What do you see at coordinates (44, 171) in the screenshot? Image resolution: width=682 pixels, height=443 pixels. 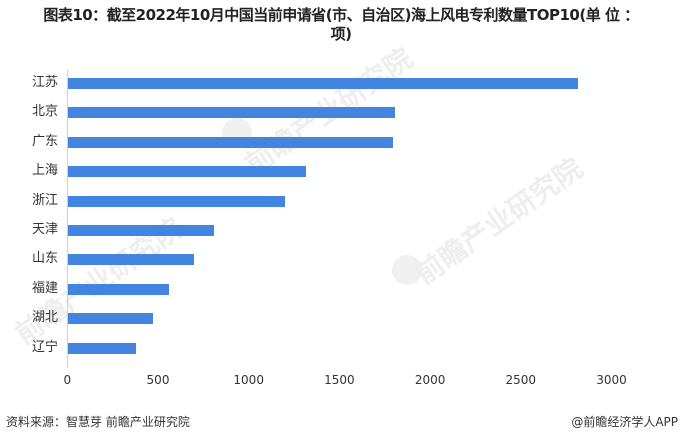 I see `category-label: 上海` at bounding box center [44, 171].